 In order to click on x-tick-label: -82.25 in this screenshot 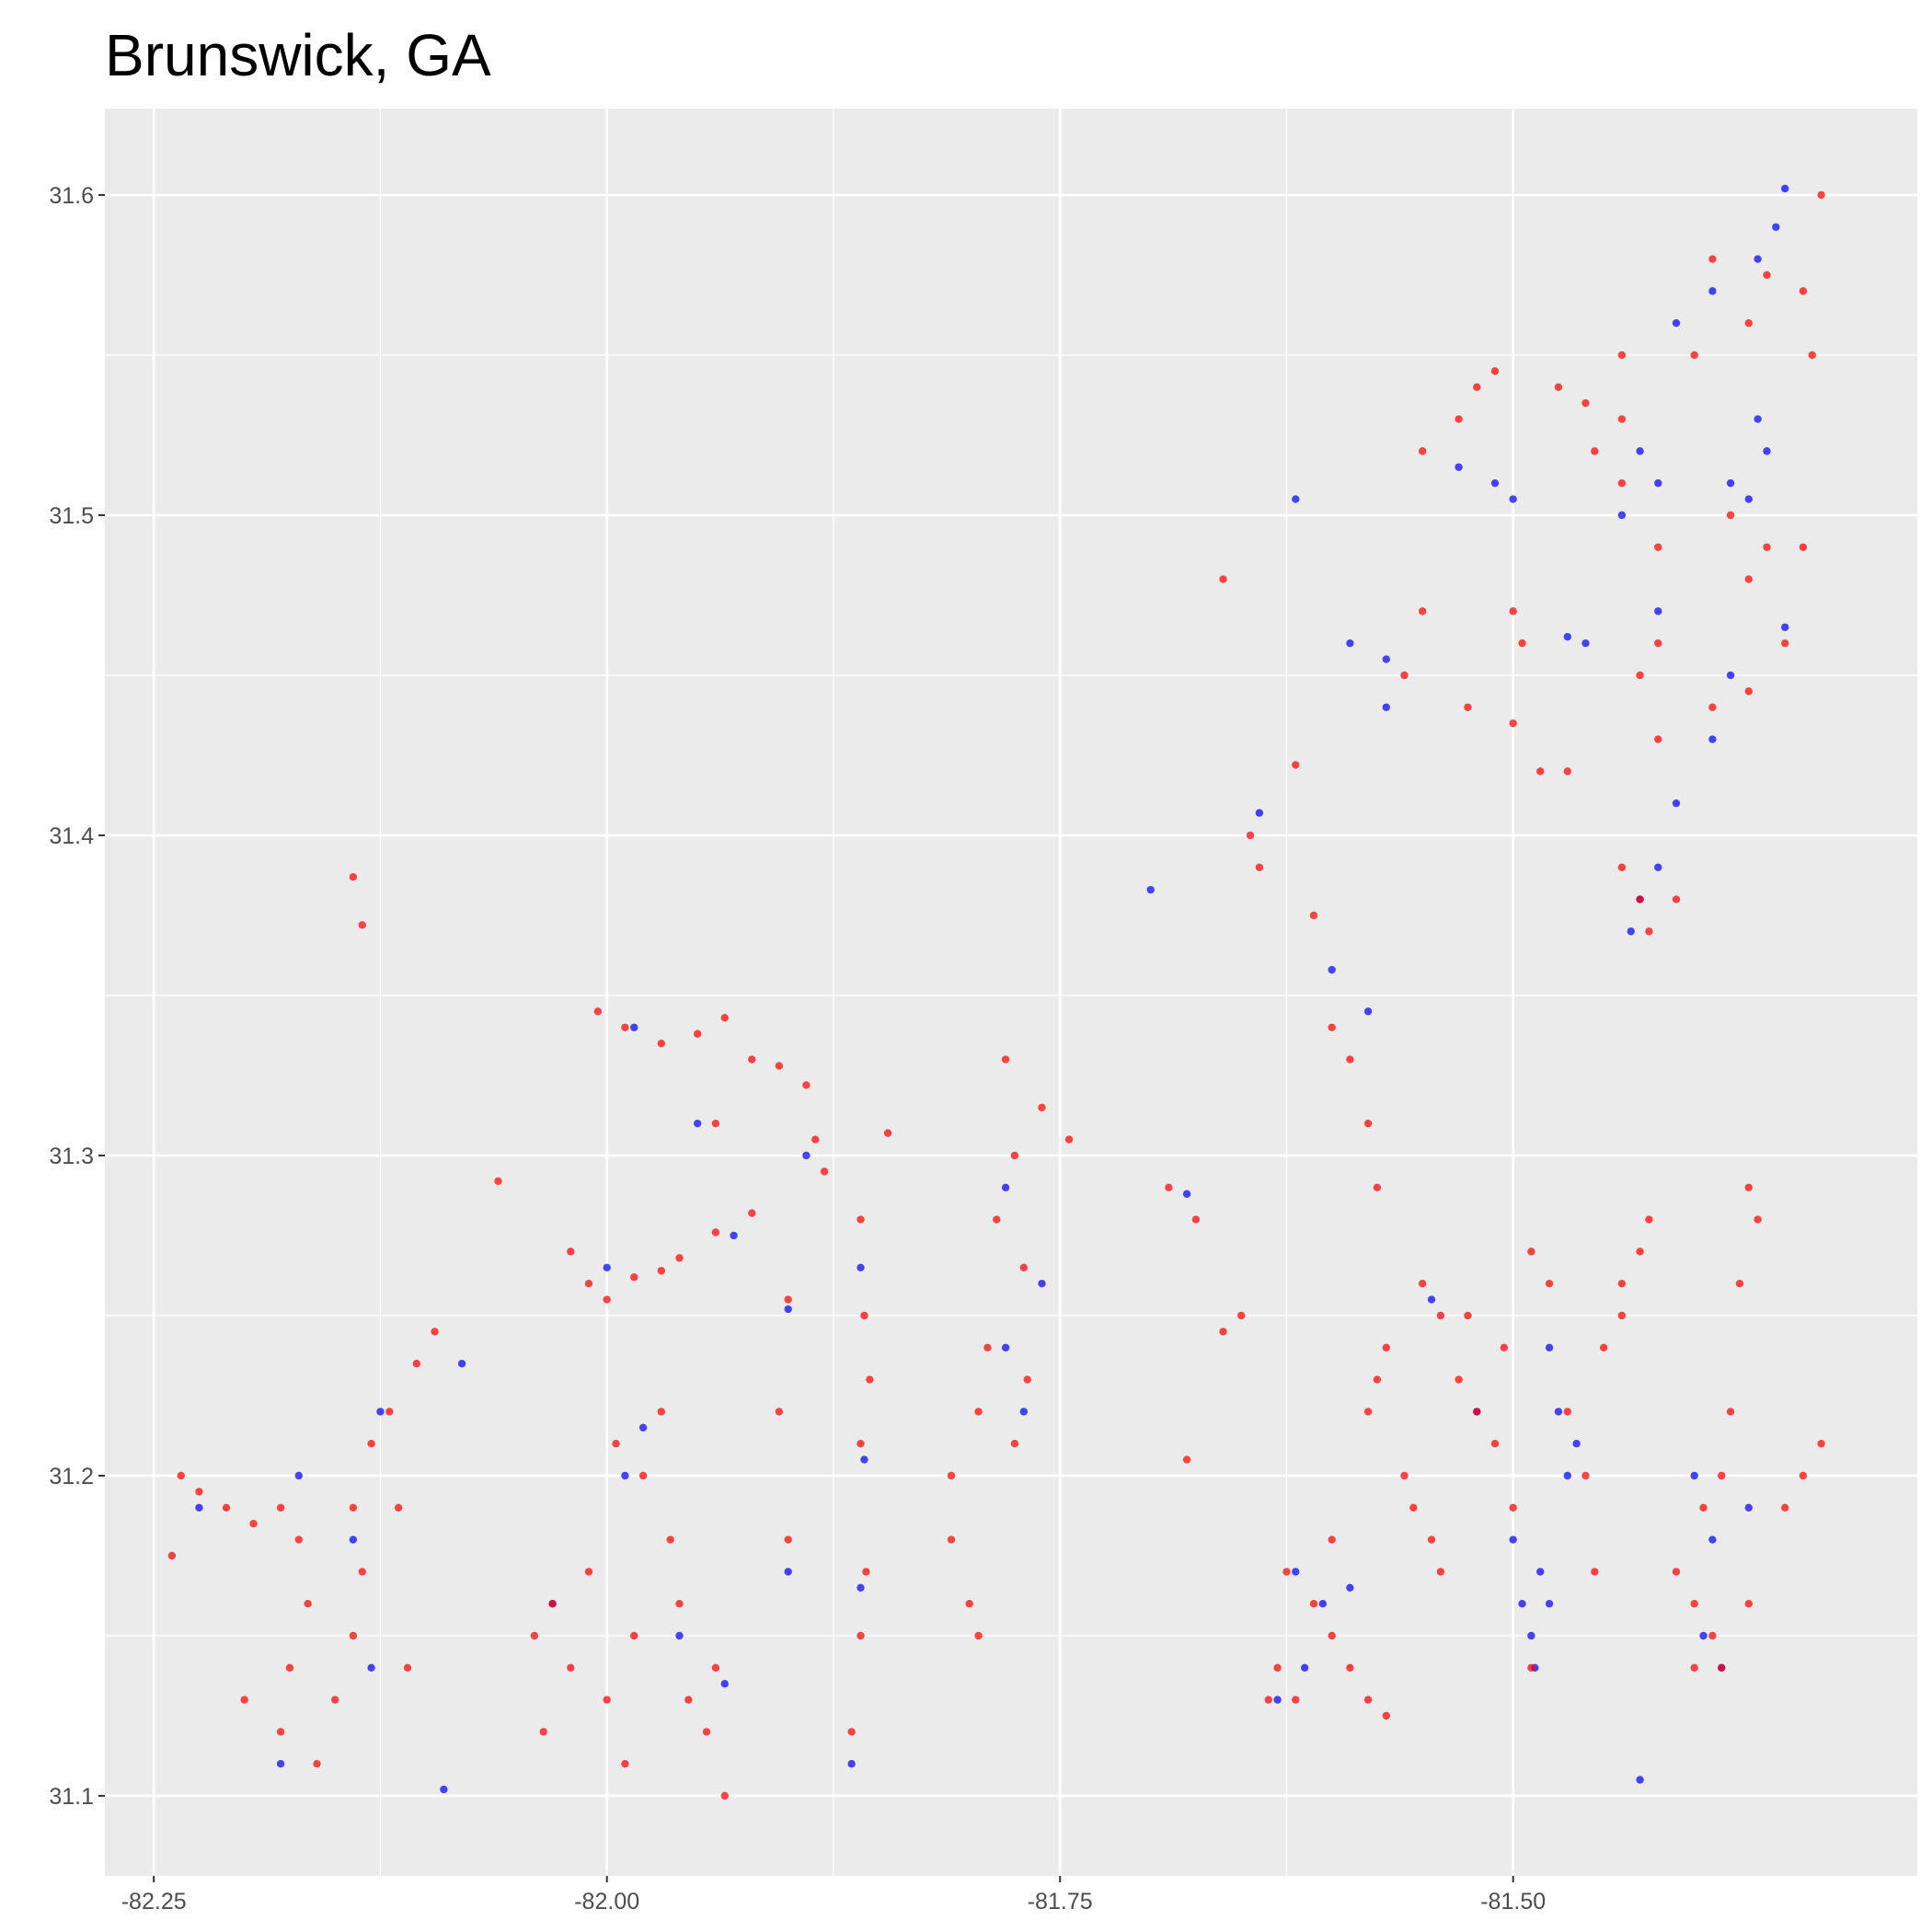, I will do `click(154, 1902)`.